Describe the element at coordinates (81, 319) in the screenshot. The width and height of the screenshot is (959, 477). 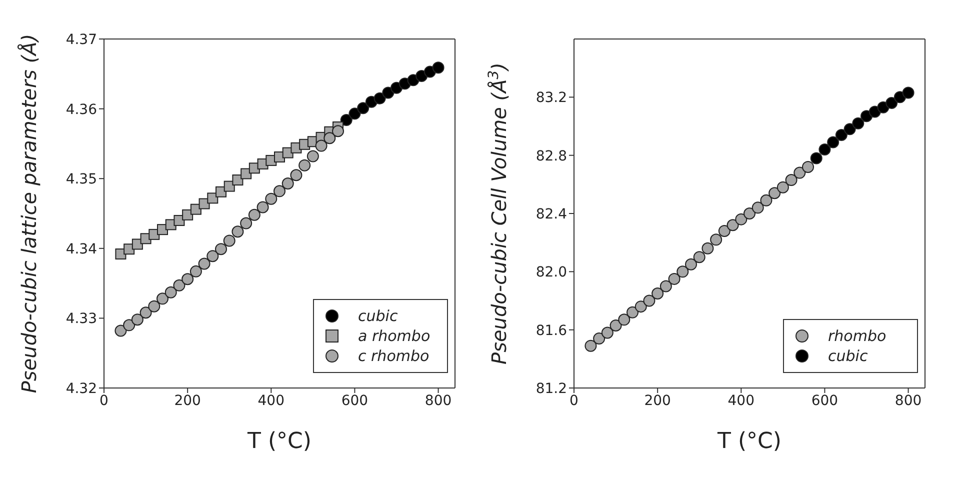
I see `y-tick-label: 4.33` at that location.